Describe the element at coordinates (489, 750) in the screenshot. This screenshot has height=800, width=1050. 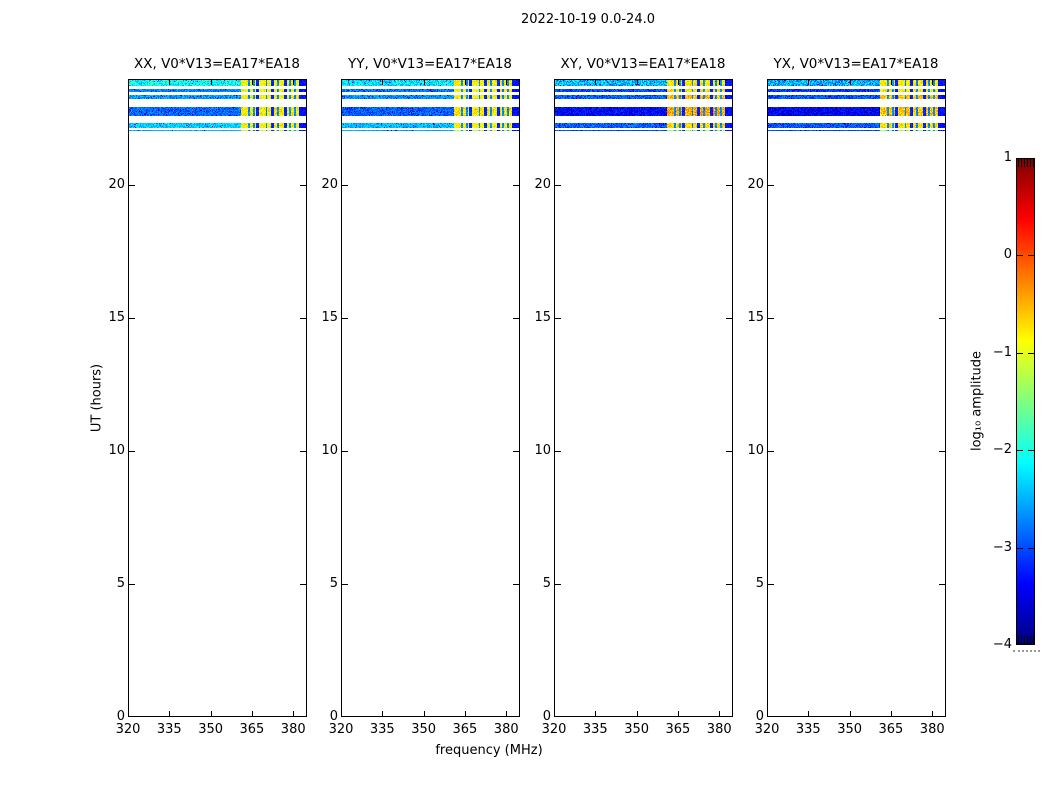
I see `x-axis-label: frequency (MHz)` at that location.